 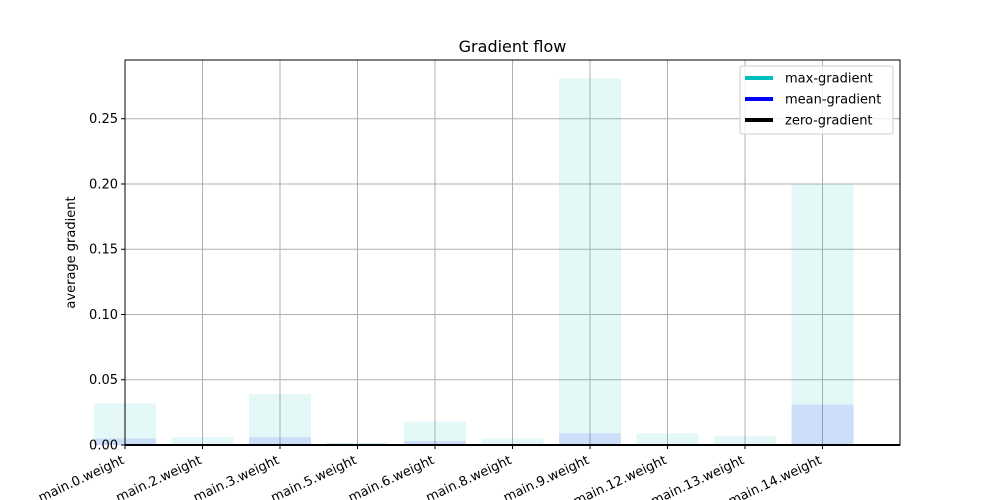 What do you see at coordinates (103, 315) in the screenshot?
I see `y-tick-label: 0.10` at bounding box center [103, 315].